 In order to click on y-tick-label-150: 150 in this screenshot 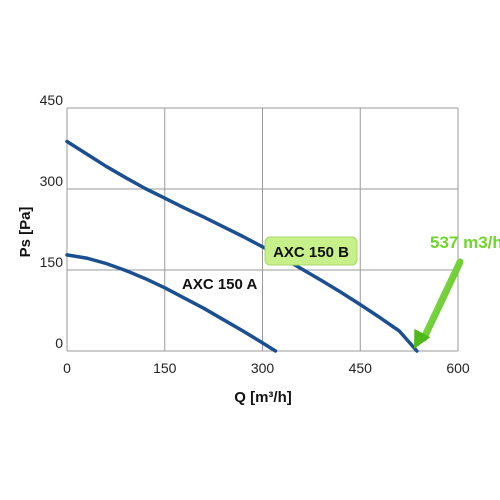, I will do `click(52, 262)`.